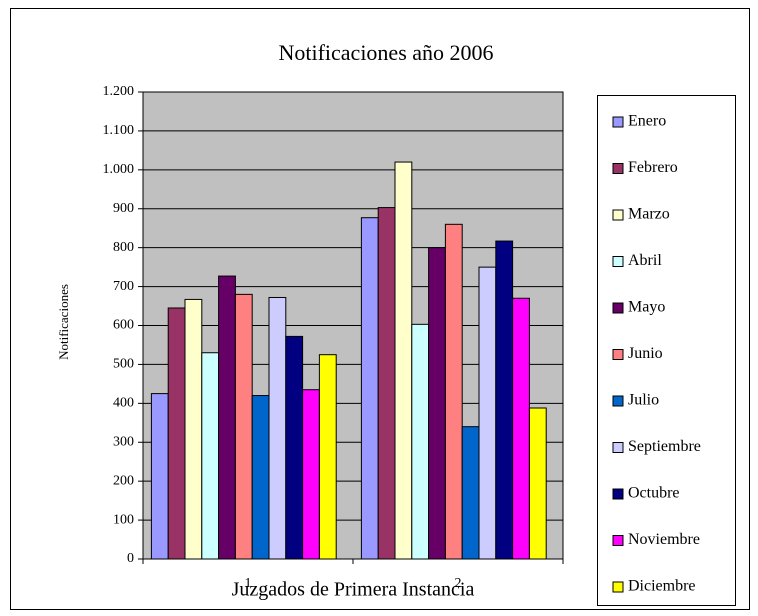 This screenshot has width=758, height=616. Describe the element at coordinates (123, 480) in the screenshot. I see `y-tick-label: 200` at that location.